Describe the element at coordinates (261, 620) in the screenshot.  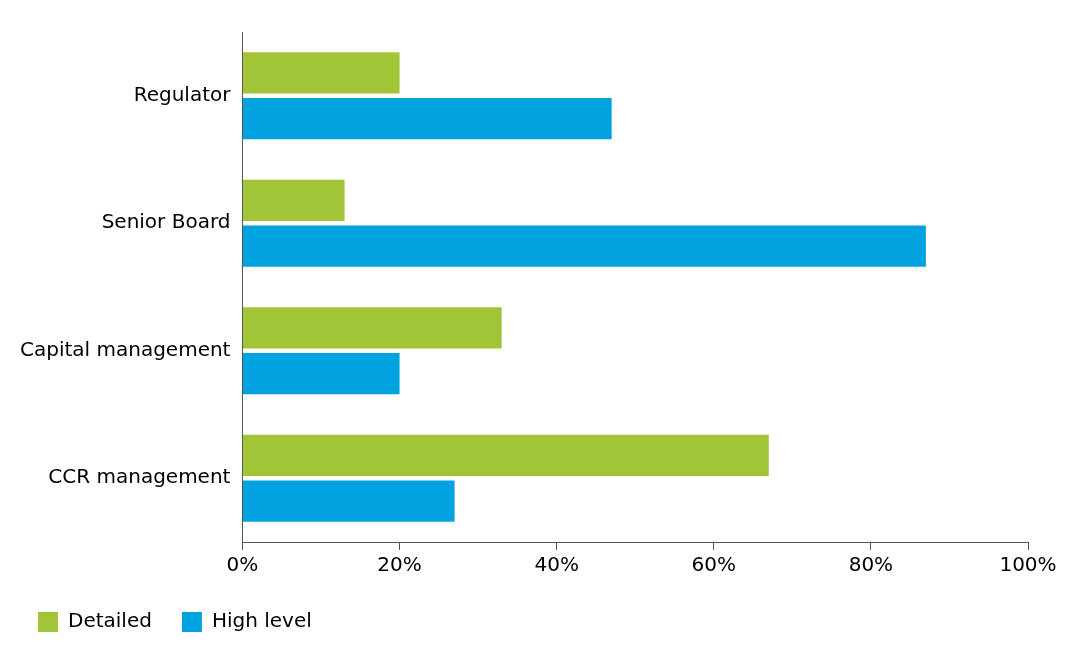
I see `legend-label: High level` at that location.